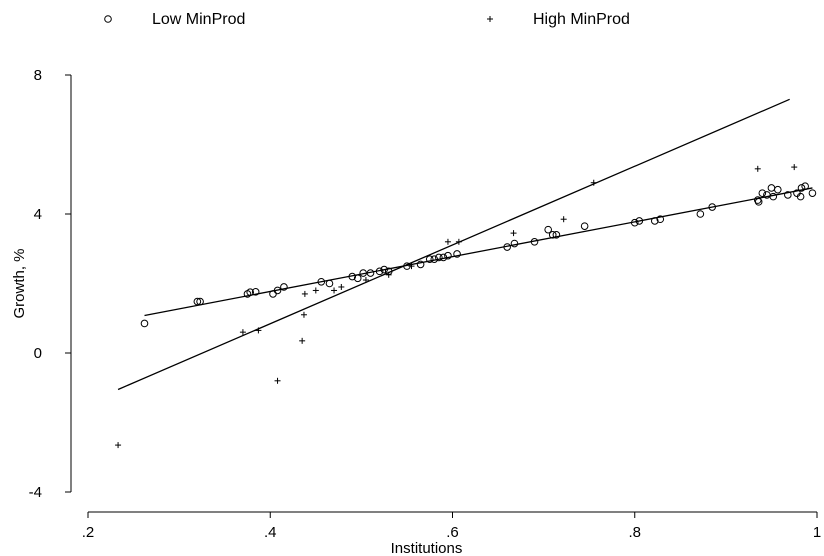  What do you see at coordinates (88, 532) in the screenshot?
I see `x-tick-label: .2` at bounding box center [88, 532].